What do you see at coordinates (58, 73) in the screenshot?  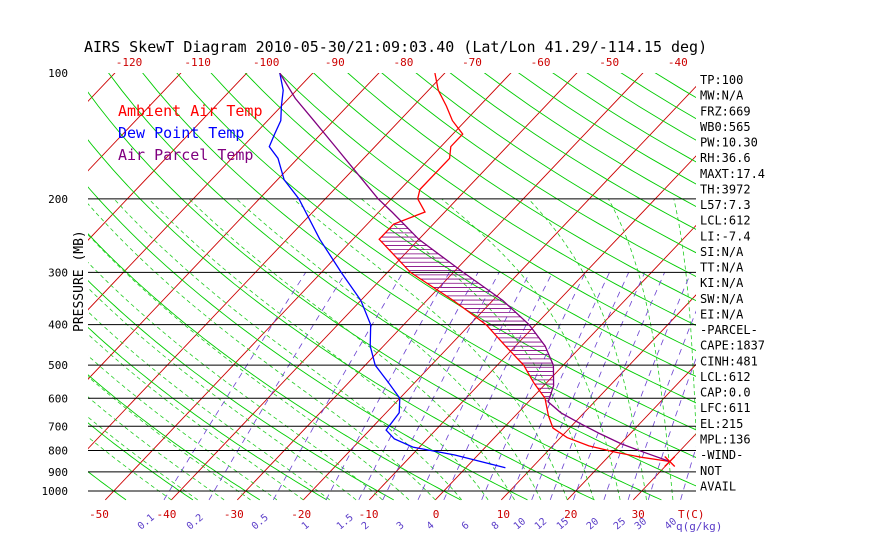 I see `pressure-tick-label: 100` at bounding box center [58, 73].